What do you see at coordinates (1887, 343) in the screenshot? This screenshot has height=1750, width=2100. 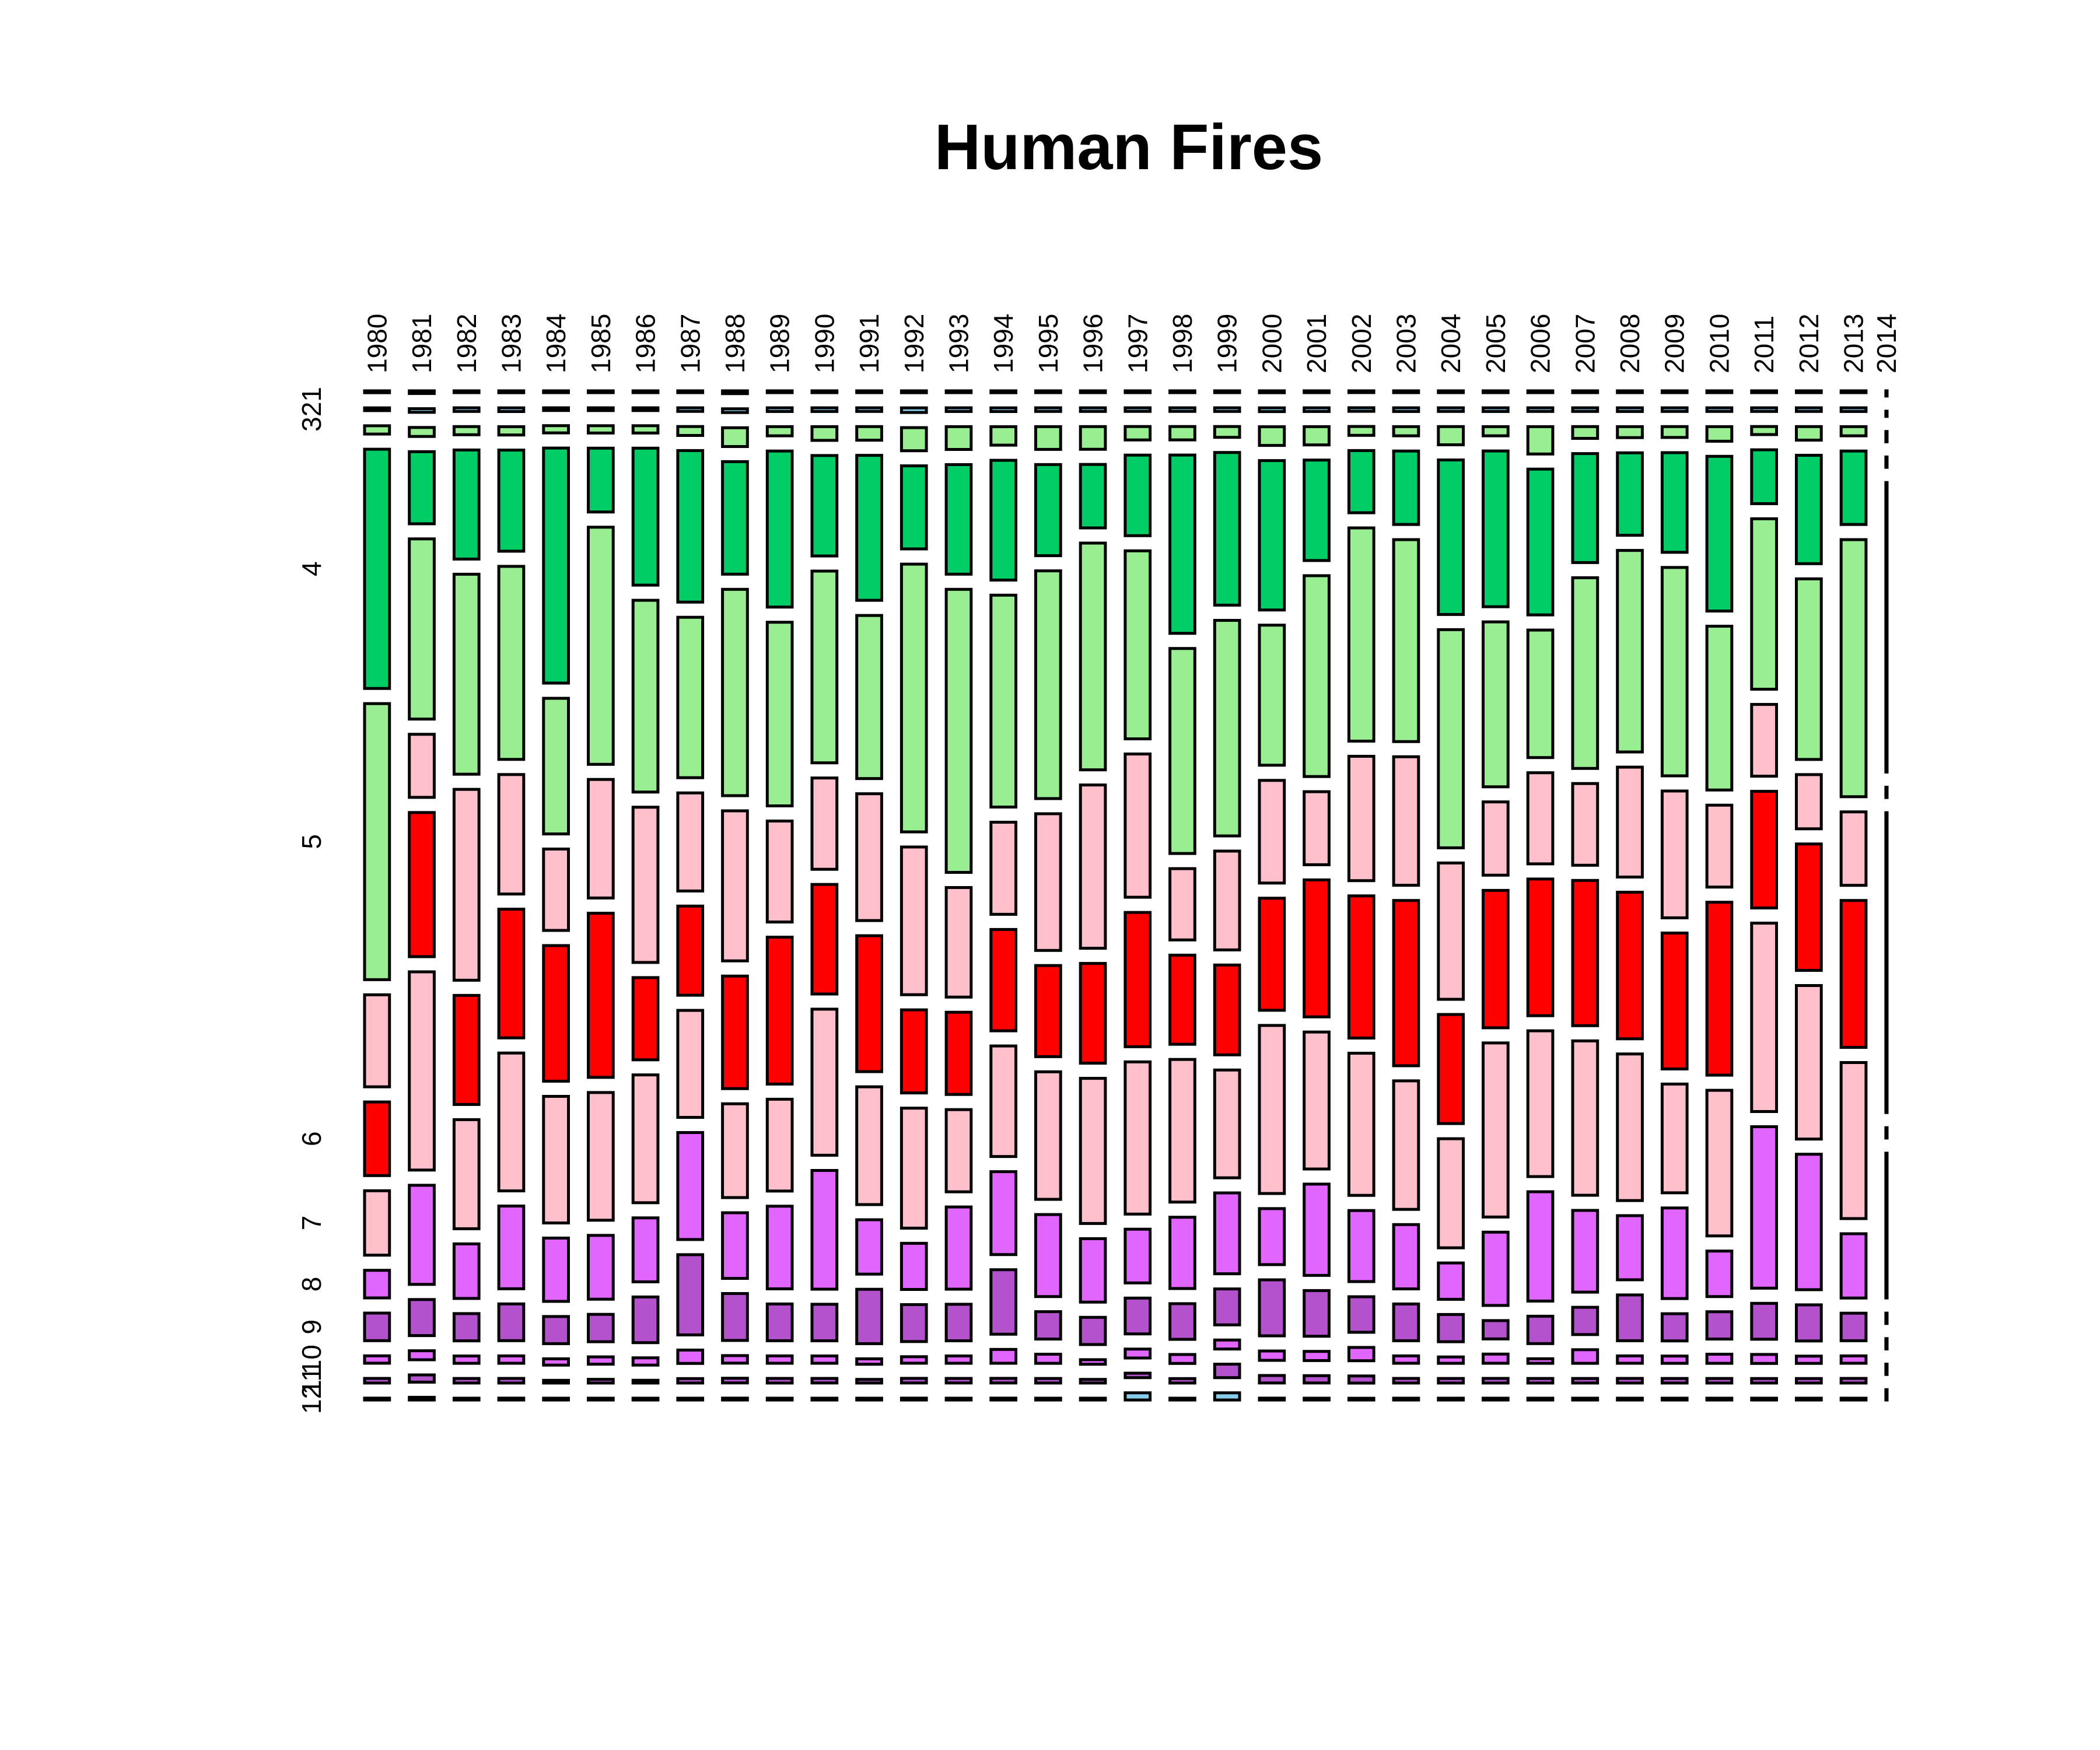 I see `x-tick-label-2014: 2014` at bounding box center [1887, 343].